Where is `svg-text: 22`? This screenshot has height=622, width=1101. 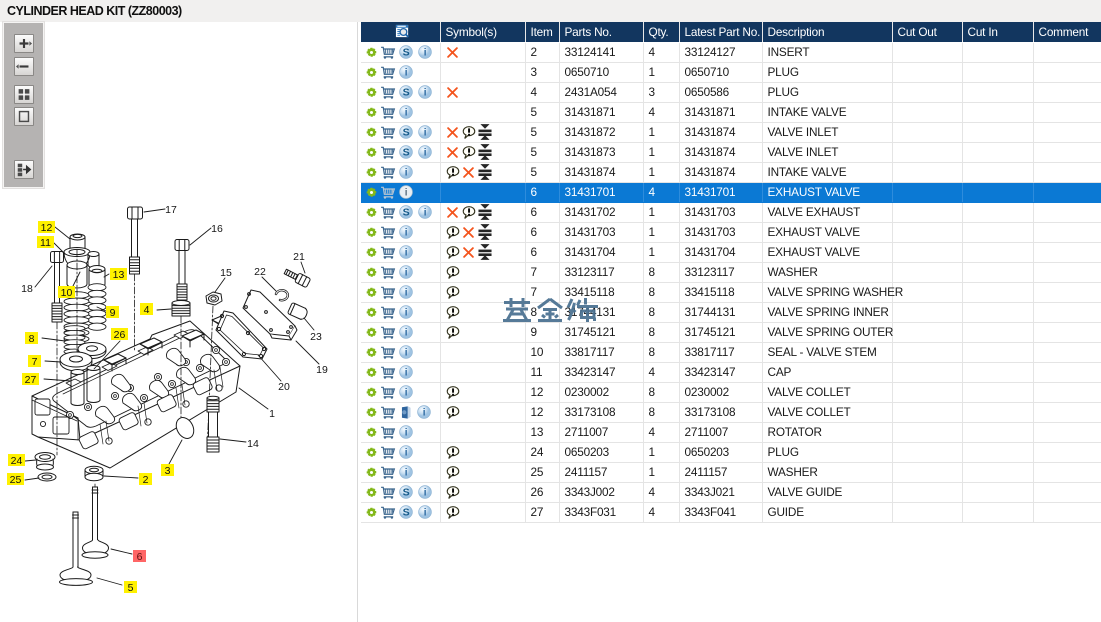 svg-text: 22 is located at coordinates (260, 272).